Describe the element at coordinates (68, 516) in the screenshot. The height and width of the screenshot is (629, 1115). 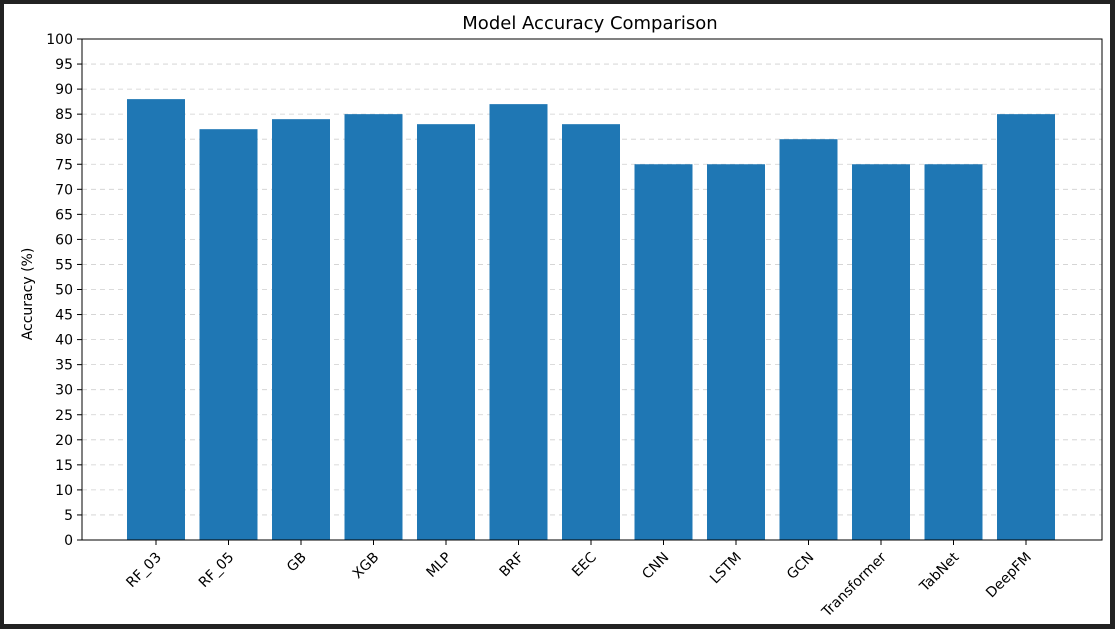
I see `y-tick-label: 5` at that location.